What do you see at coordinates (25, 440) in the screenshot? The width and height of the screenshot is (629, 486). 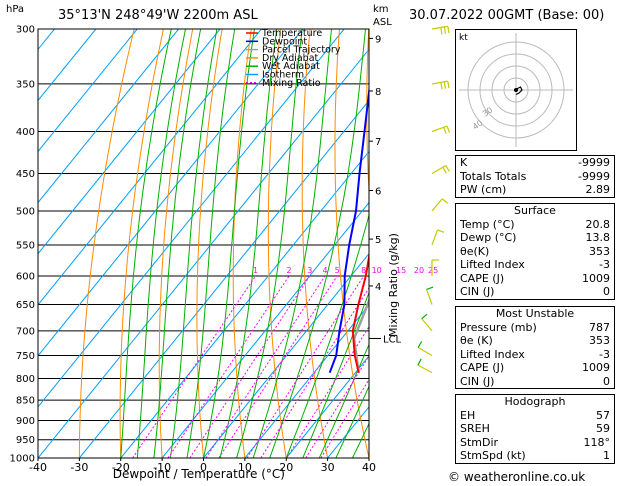 I see `pressure-tick-label: 950` at bounding box center [25, 440].